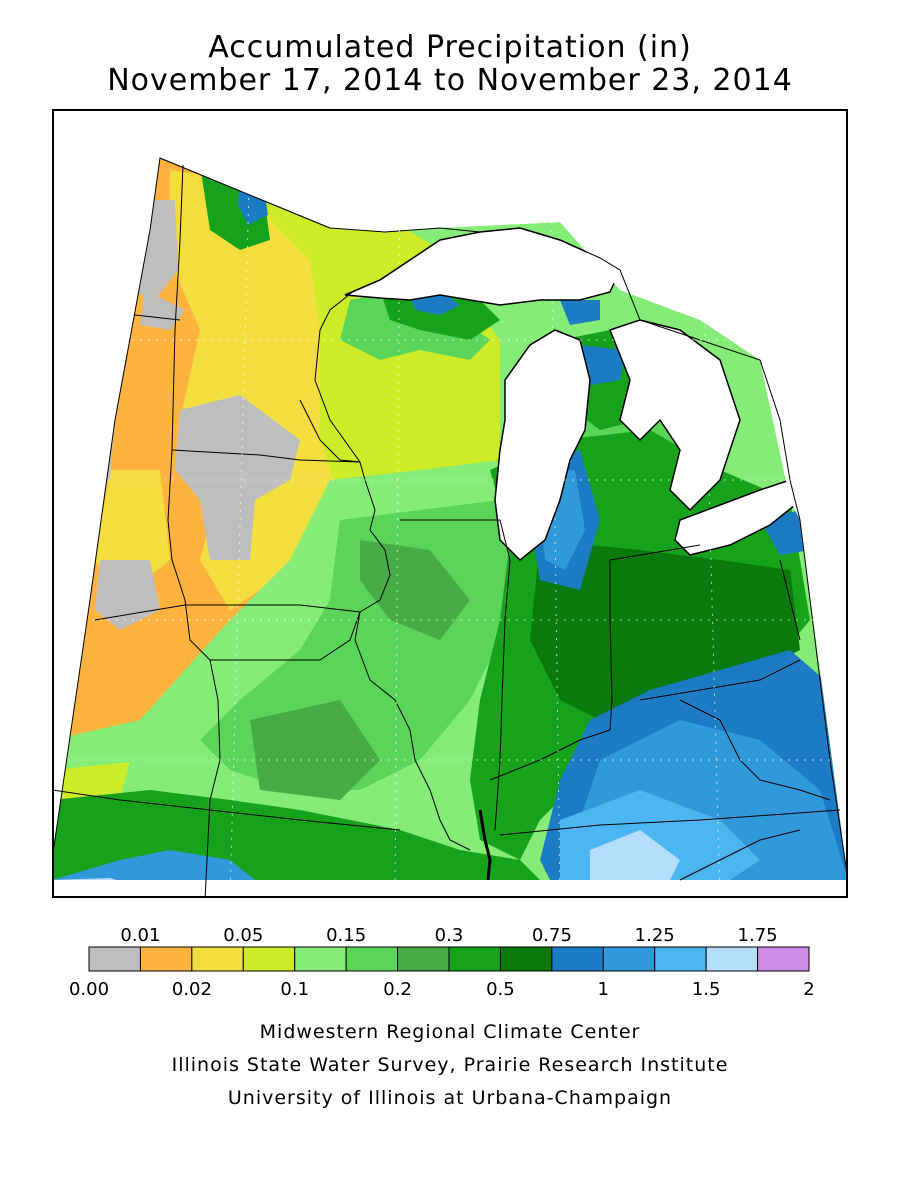 Image resolution: width=900 pixels, height=1200 pixels. What do you see at coordinates (140, 935) in the screenshot?
I see `legend-upper-label: 0.01` at bounding box center [140, 935].